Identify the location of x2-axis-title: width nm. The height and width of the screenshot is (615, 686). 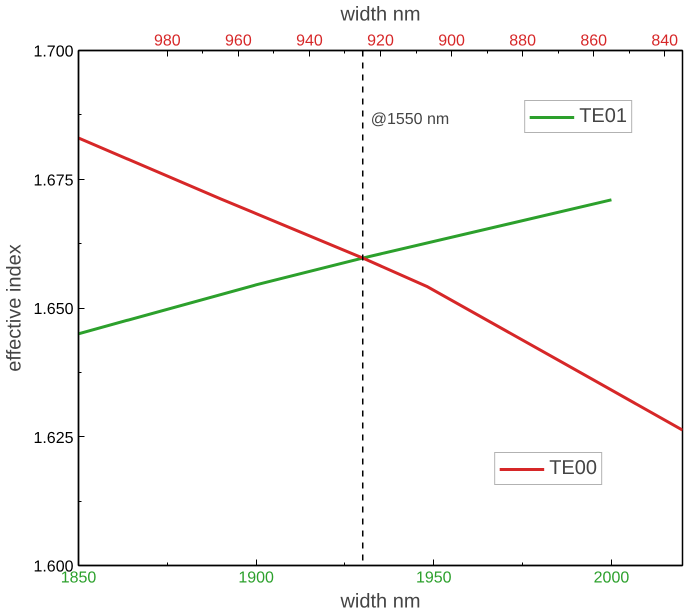
(380, 15).